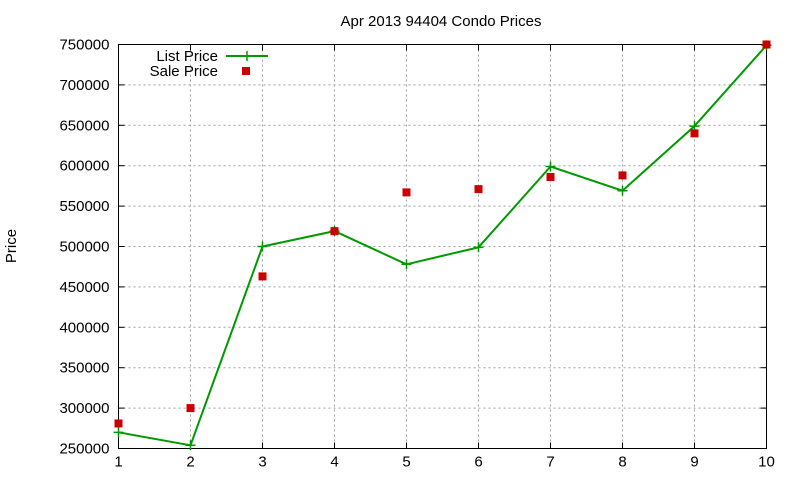  I want to click on y-tick-label: 250000, so click(84, 449).